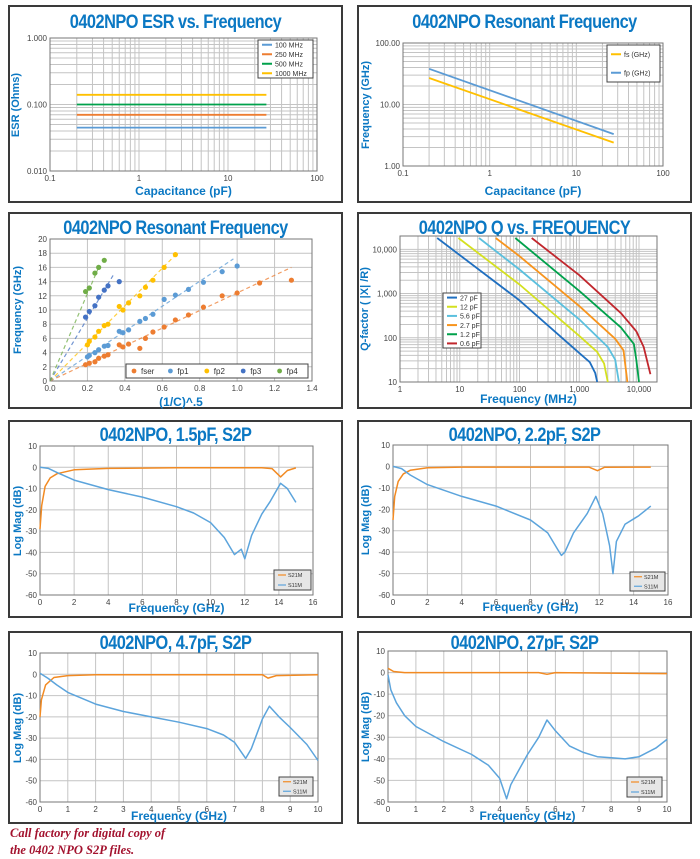  What do you see at coordinates (42, 239) in the screenshot?
I see `y-tick-label: 20` at bounding box center [42, 239].